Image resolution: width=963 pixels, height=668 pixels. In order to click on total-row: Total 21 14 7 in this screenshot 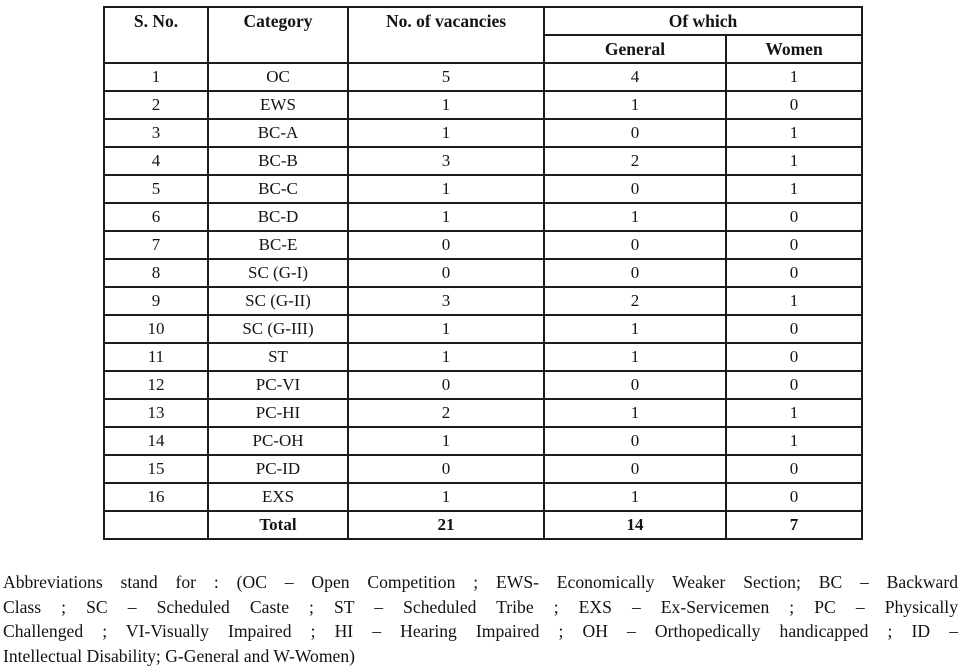, I will do `click(483, 525)`.